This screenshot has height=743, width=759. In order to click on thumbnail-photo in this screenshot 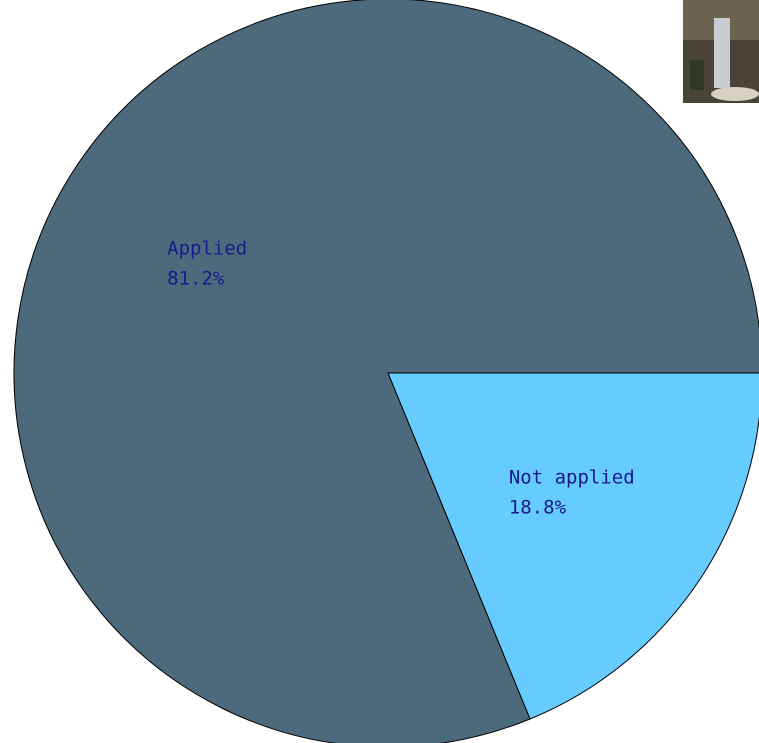, I will do `click(721, 51)`.